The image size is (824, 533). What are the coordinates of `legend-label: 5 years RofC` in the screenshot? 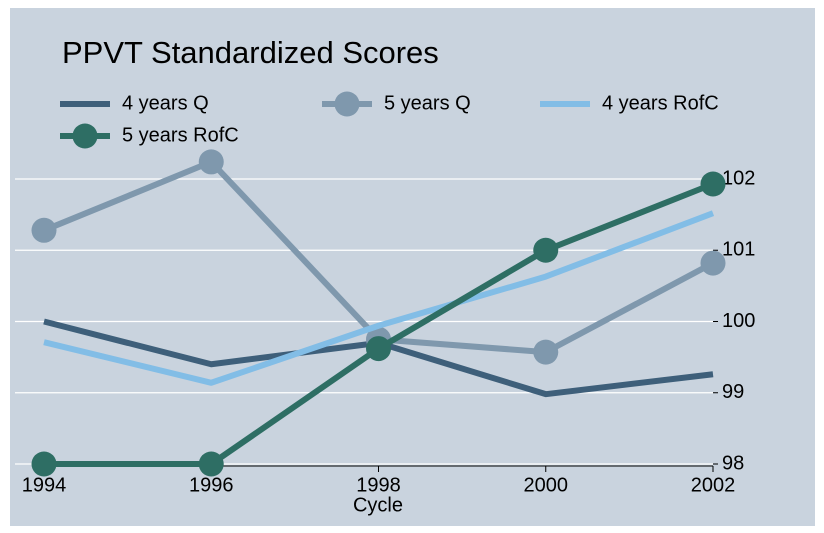 It's located at (180, 135).